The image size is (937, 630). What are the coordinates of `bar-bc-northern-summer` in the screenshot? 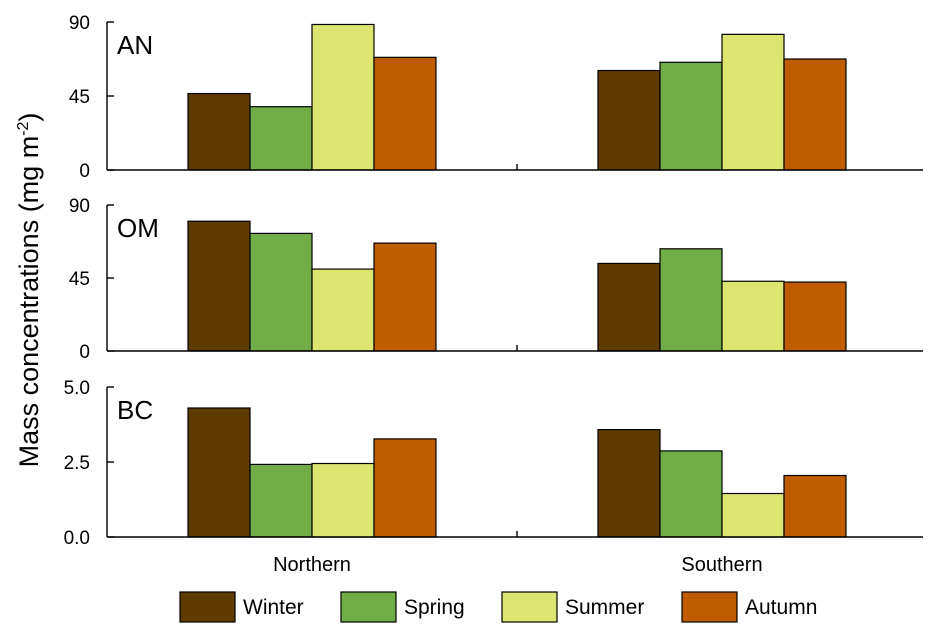 It's located at (343, 500).